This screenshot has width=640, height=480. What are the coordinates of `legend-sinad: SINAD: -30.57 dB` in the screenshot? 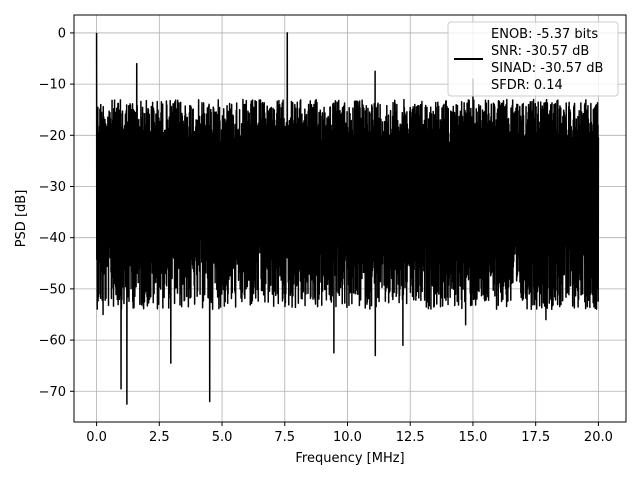 It's located at (547, 68).